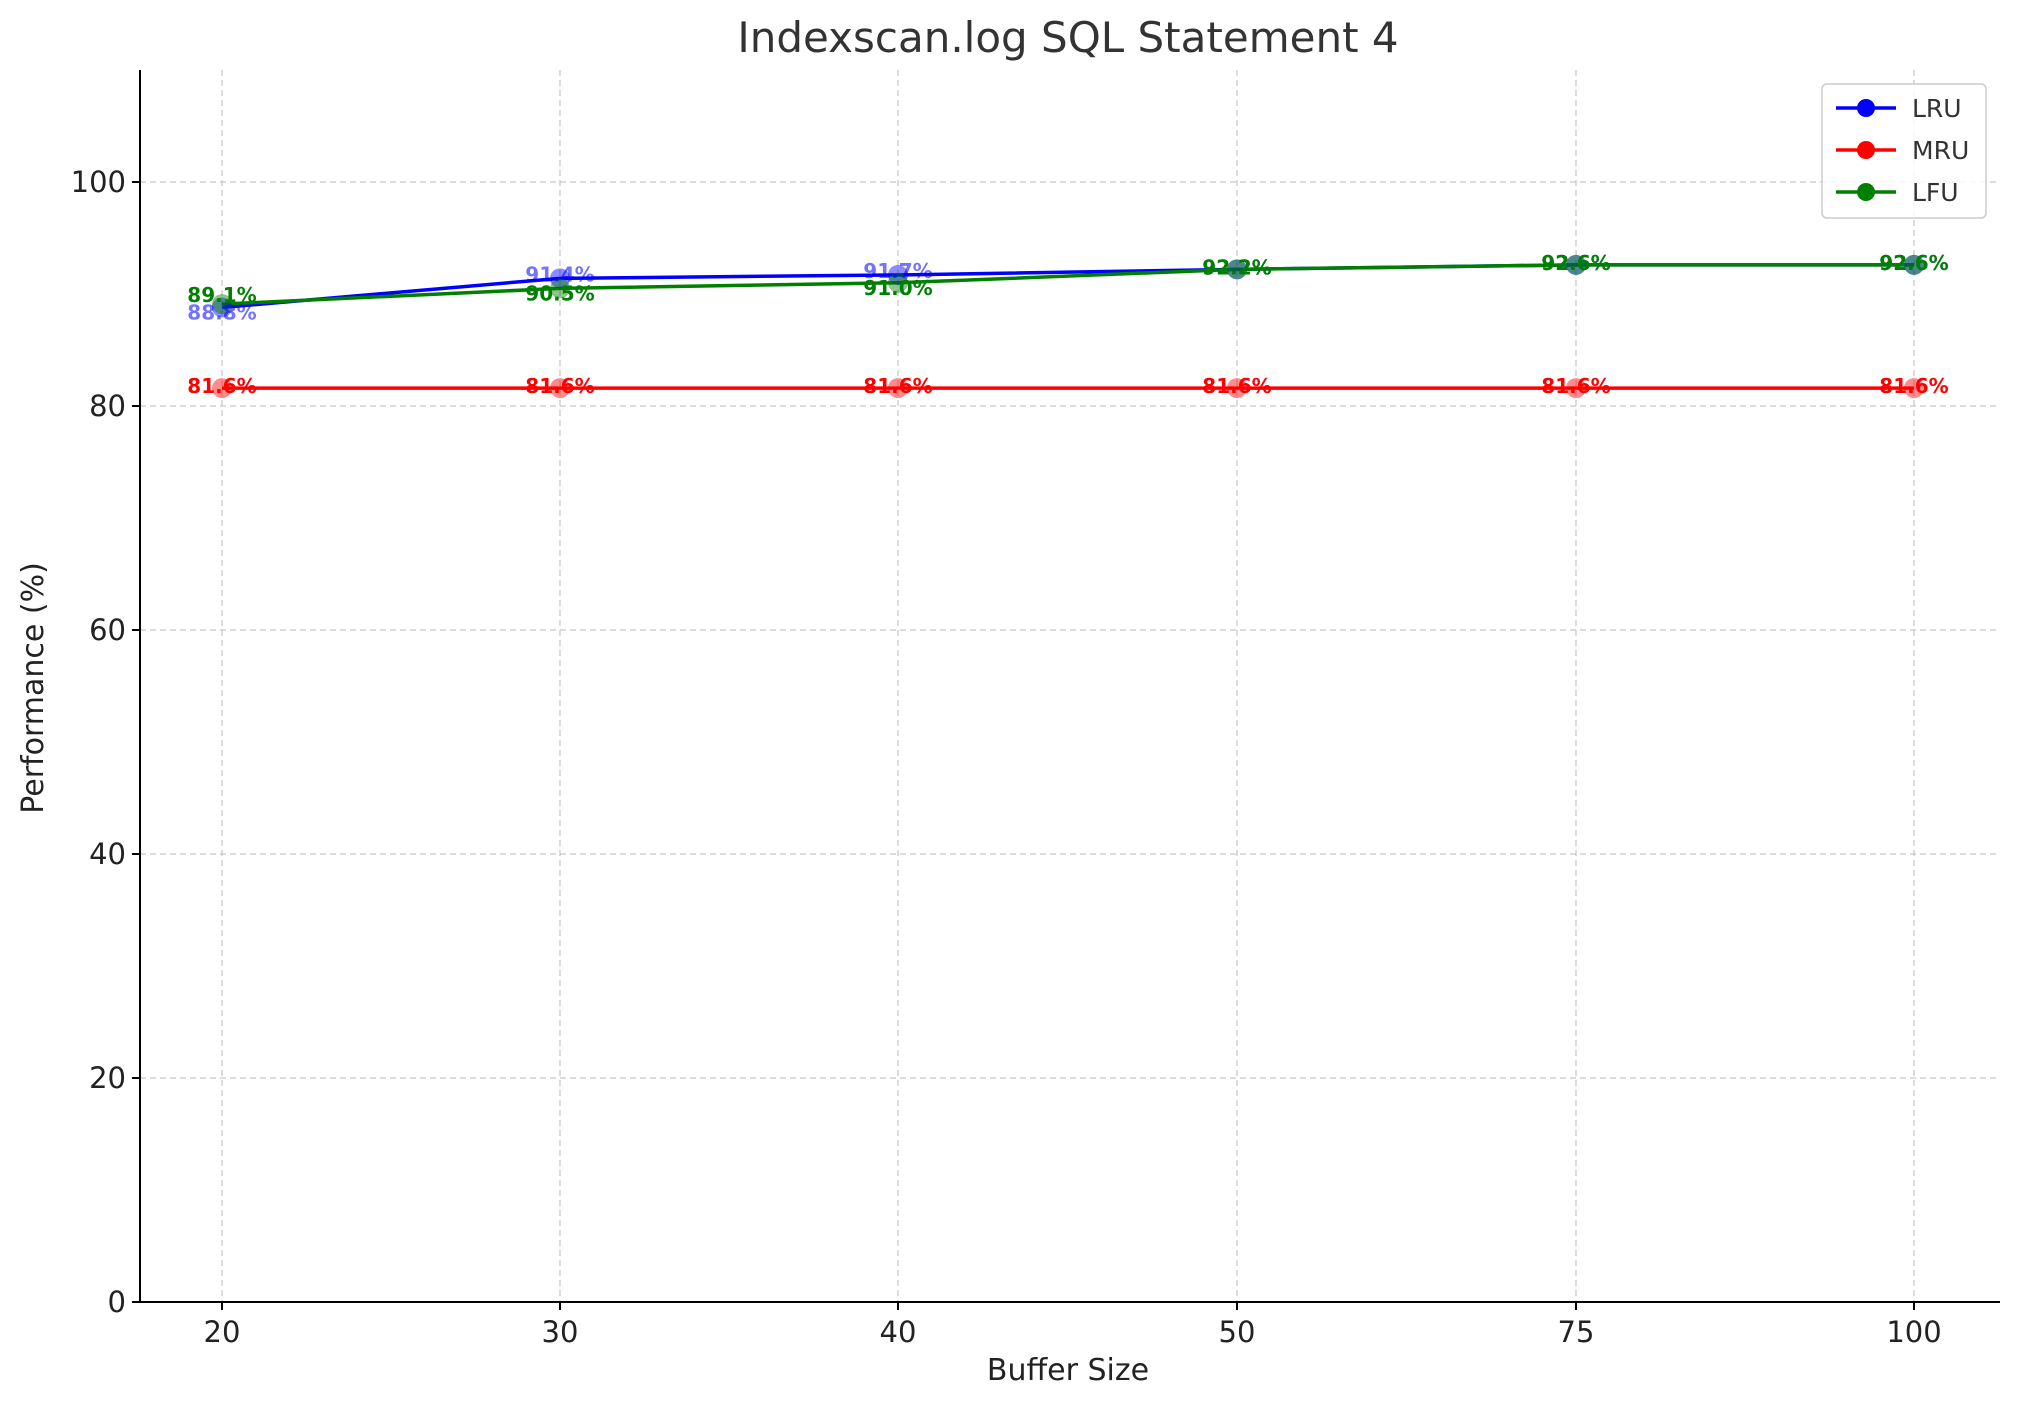  I want to click on x-tick-label: 50, so click(1237, 1332).